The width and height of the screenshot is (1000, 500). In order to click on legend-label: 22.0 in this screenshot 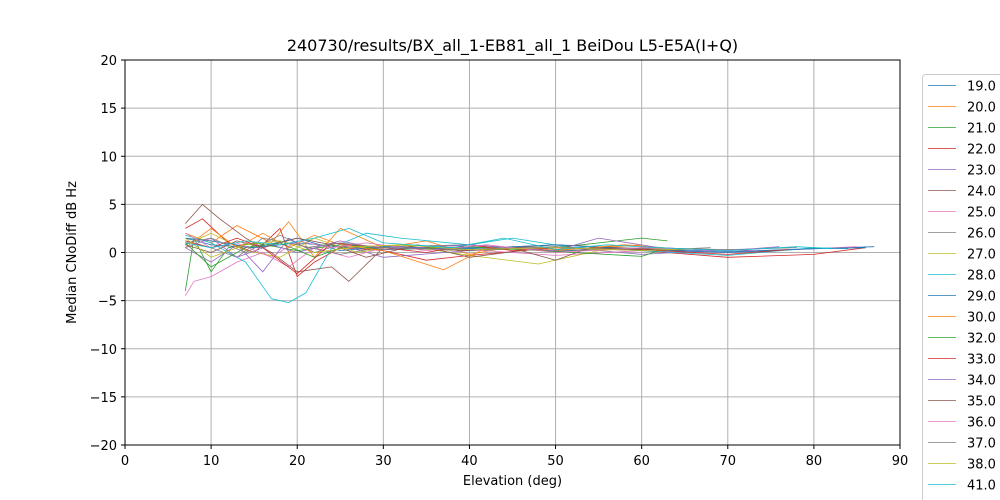, I will do `click(981, 150)`.